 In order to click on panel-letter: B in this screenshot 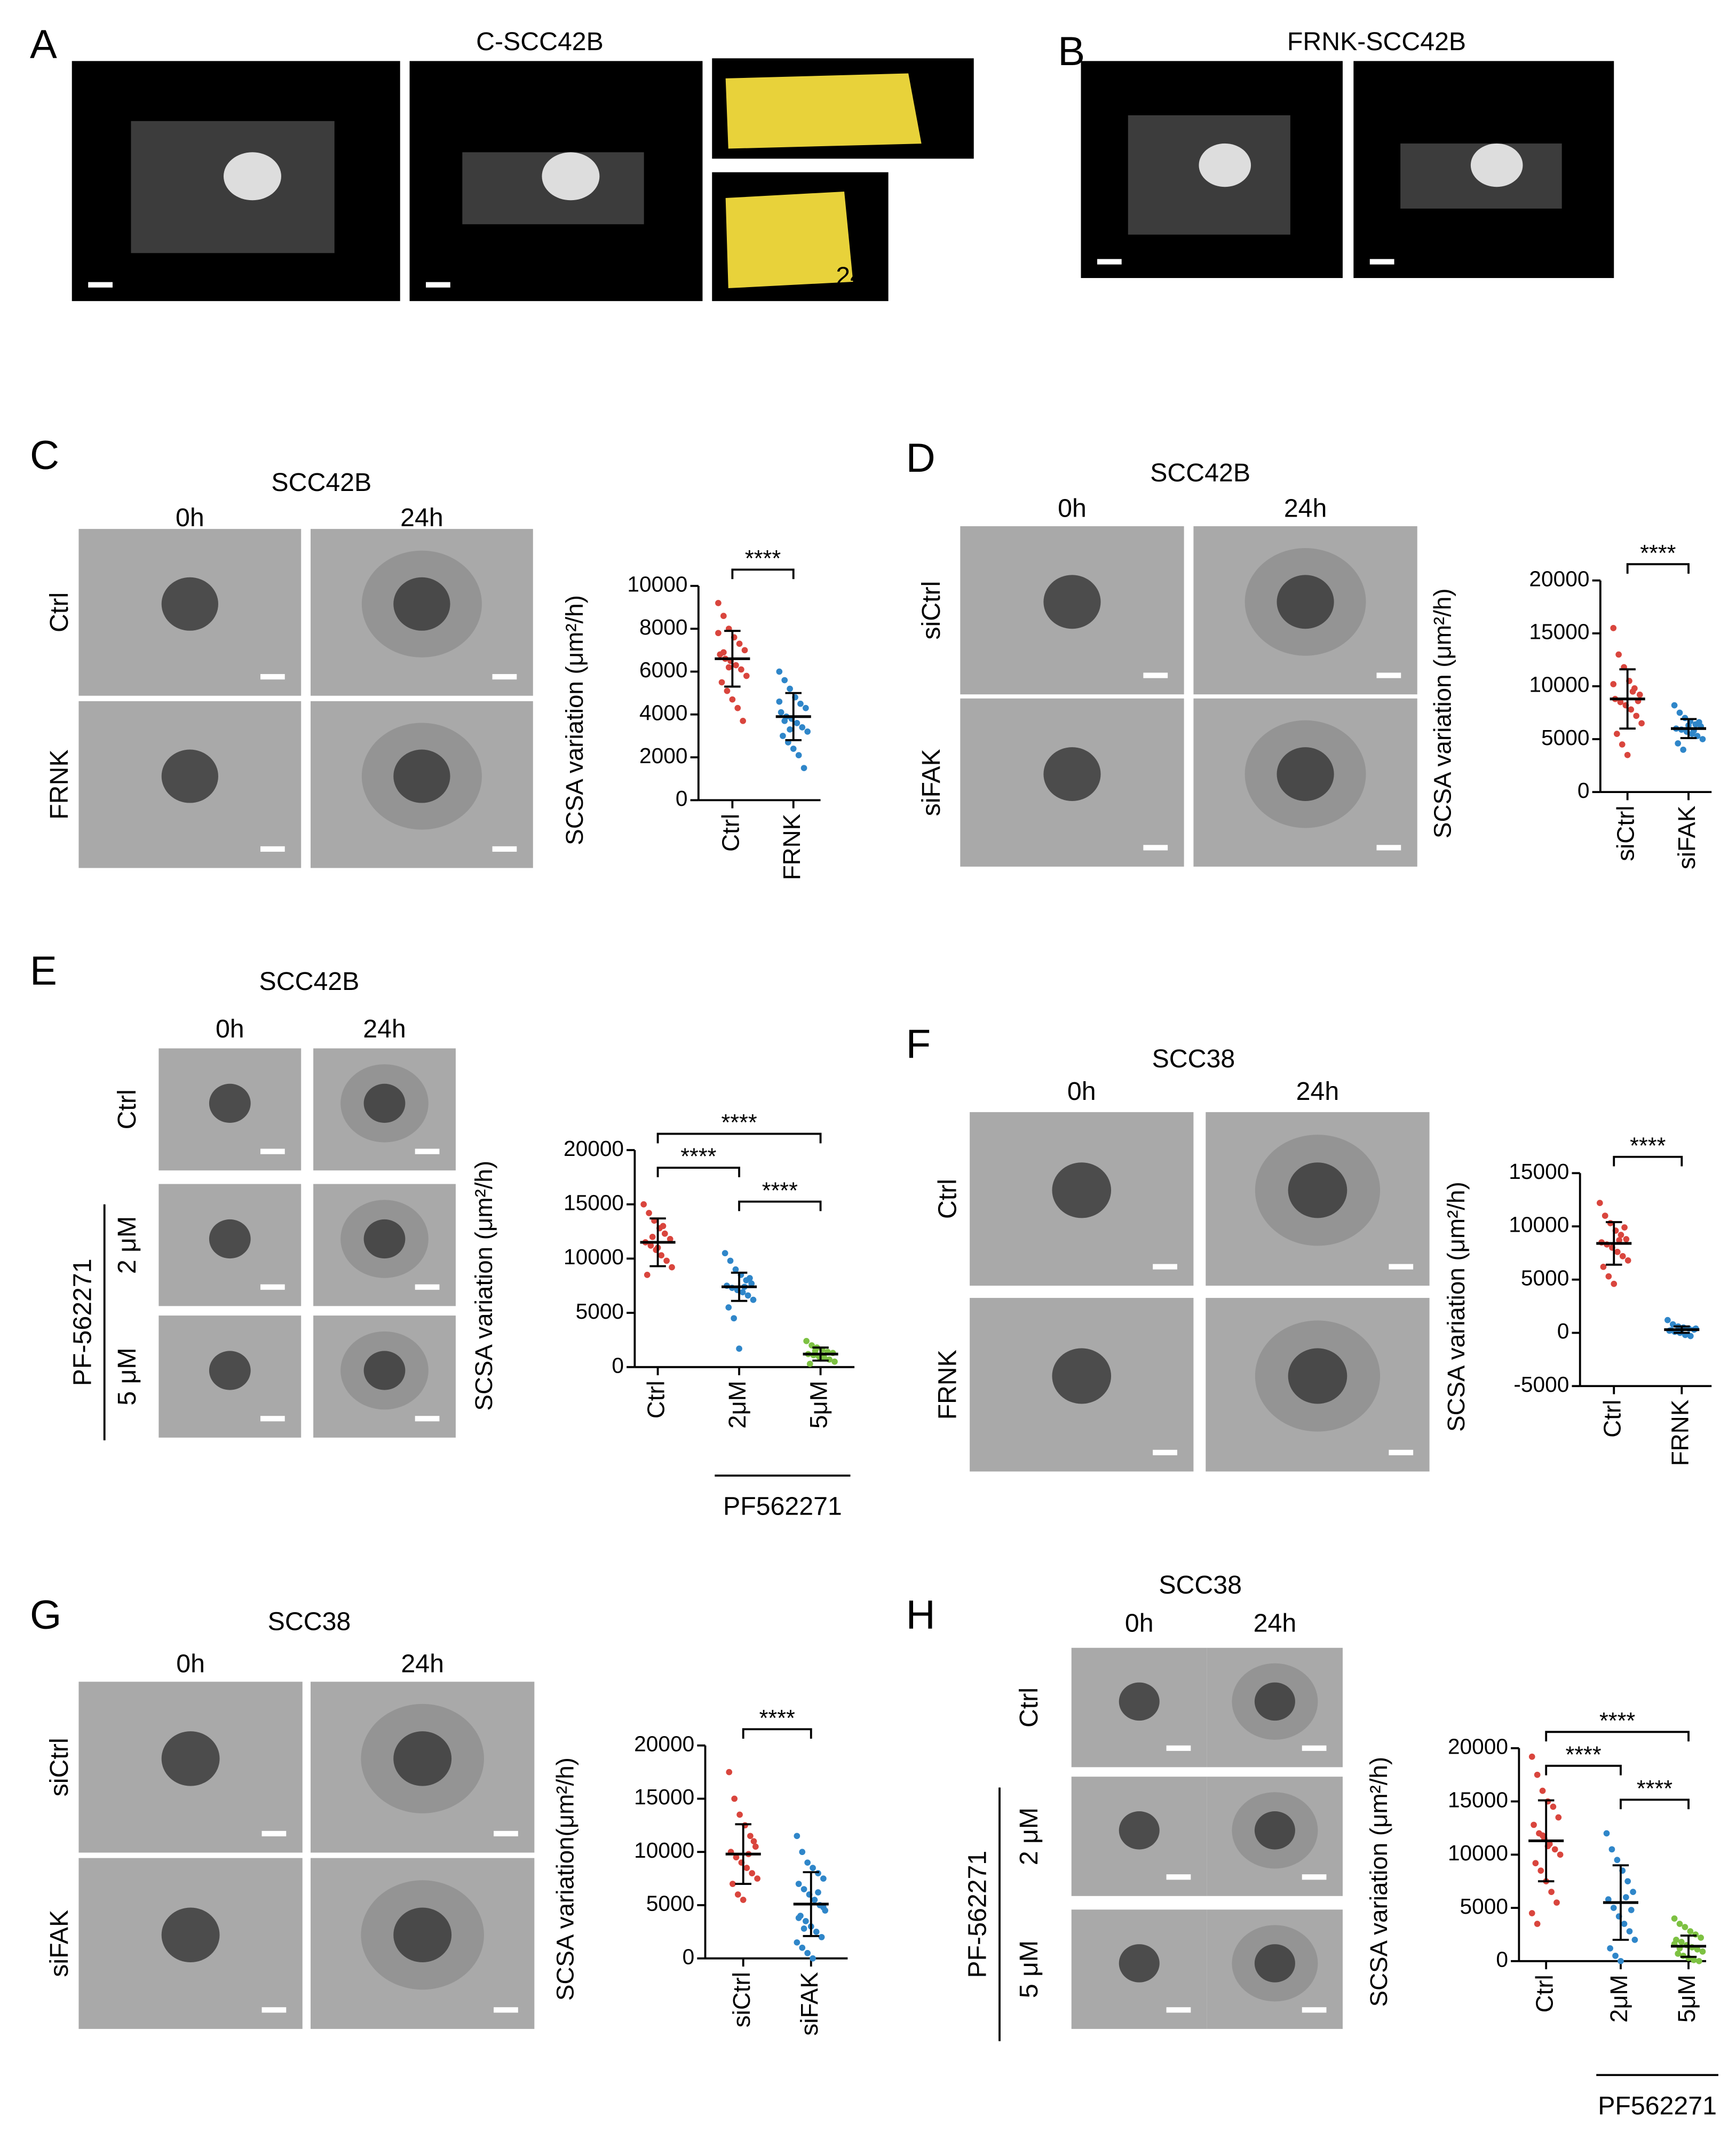, I will do `click(1072, 51)`.